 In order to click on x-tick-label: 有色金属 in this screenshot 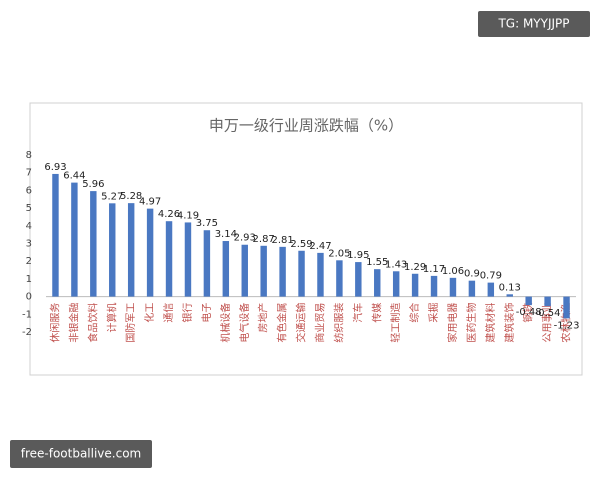, I will do `click(282, 323)`.